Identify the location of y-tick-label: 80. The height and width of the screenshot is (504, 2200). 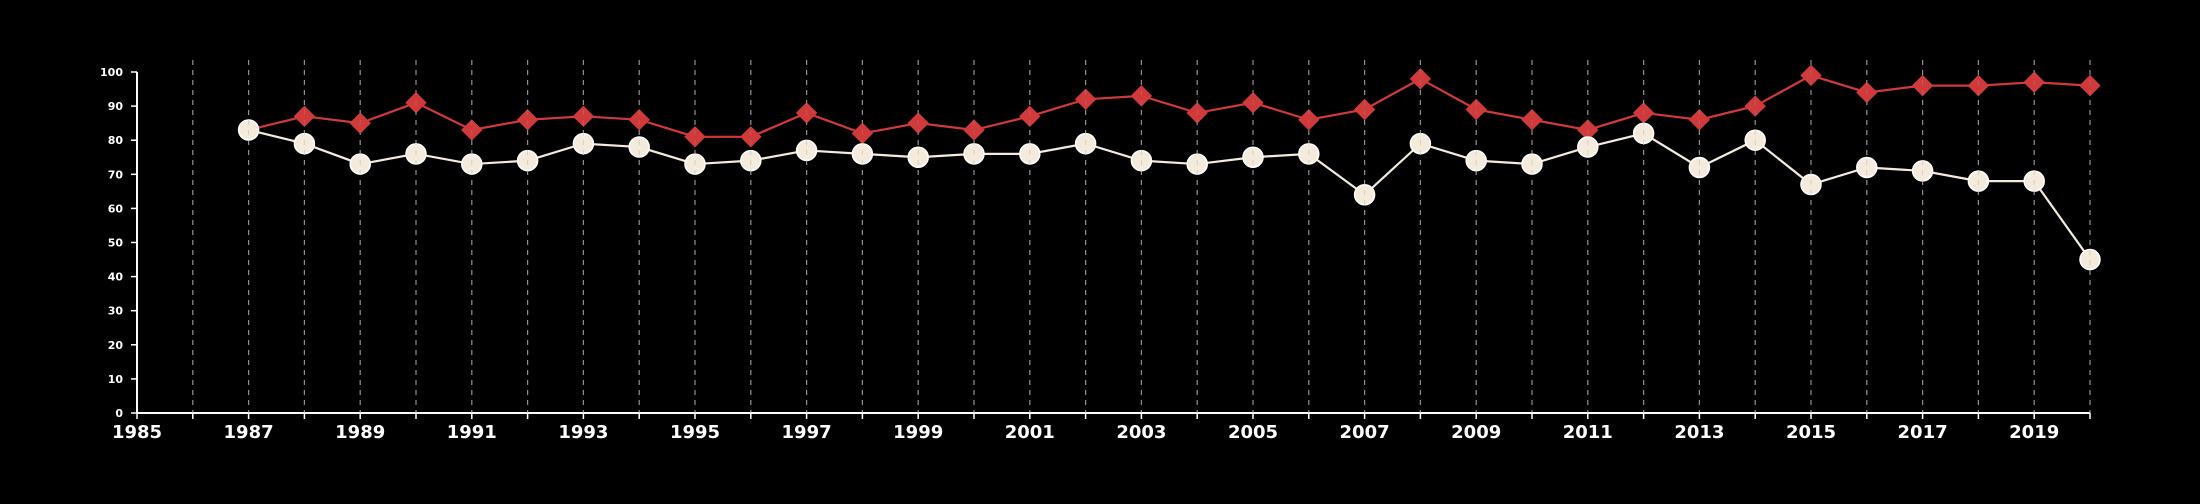
(116, 140).